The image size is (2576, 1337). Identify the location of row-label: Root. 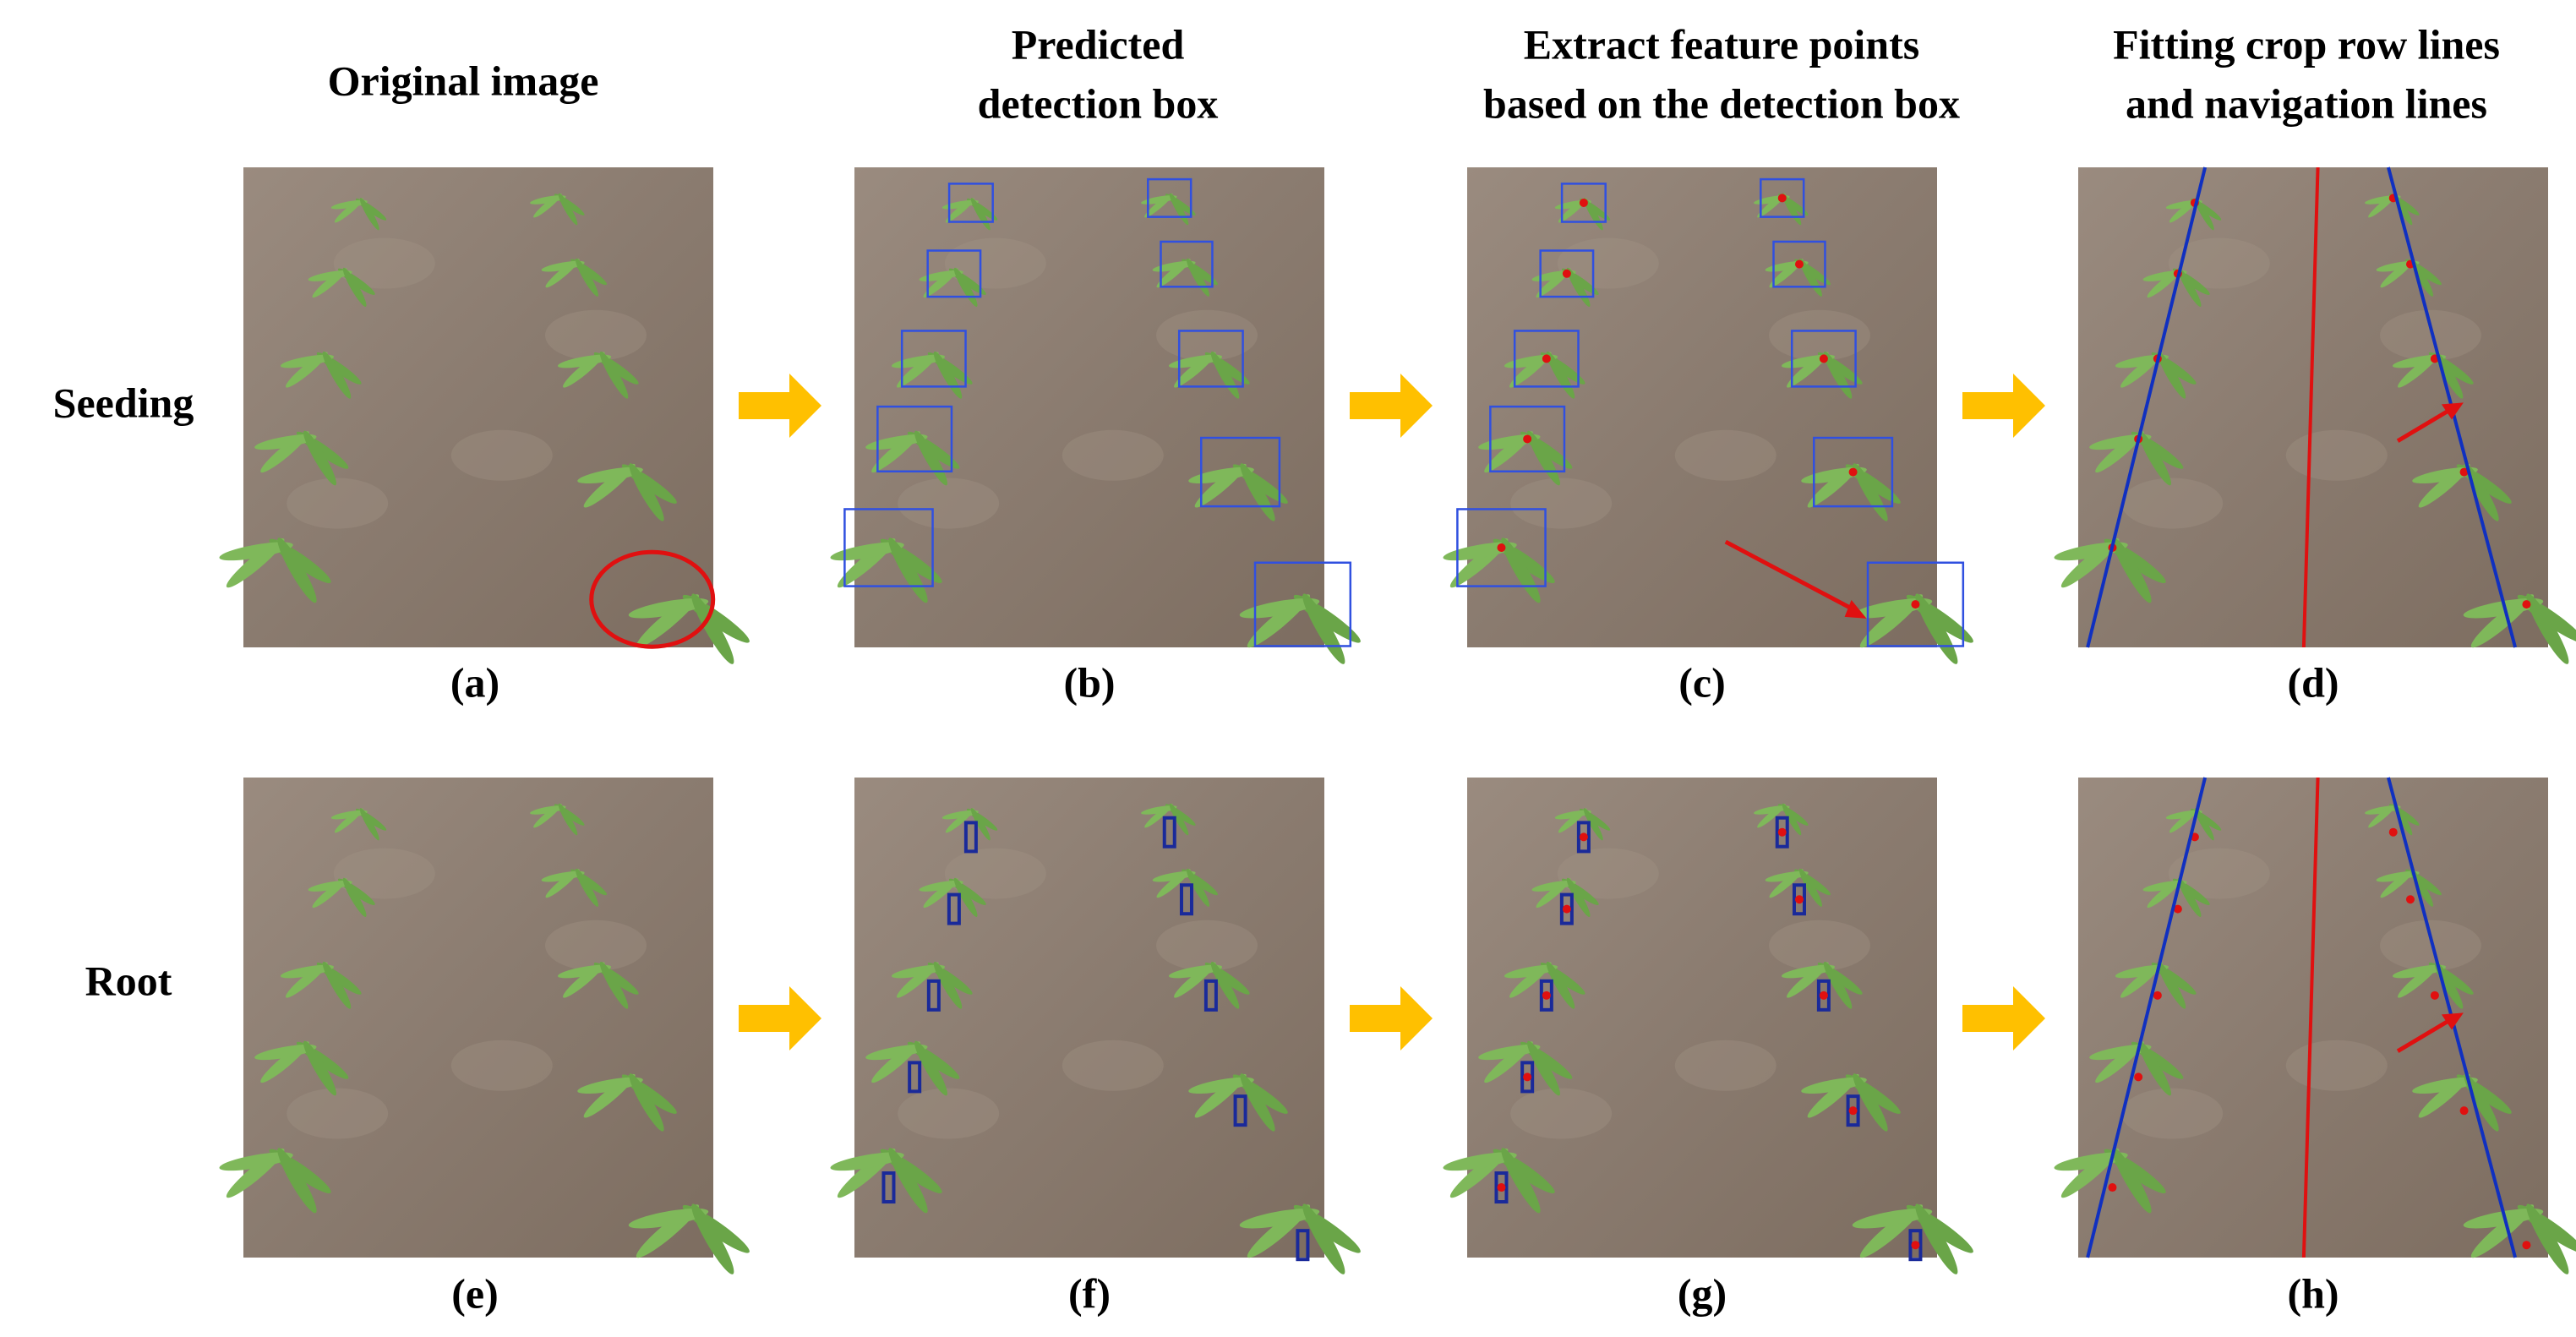
(128, 981).